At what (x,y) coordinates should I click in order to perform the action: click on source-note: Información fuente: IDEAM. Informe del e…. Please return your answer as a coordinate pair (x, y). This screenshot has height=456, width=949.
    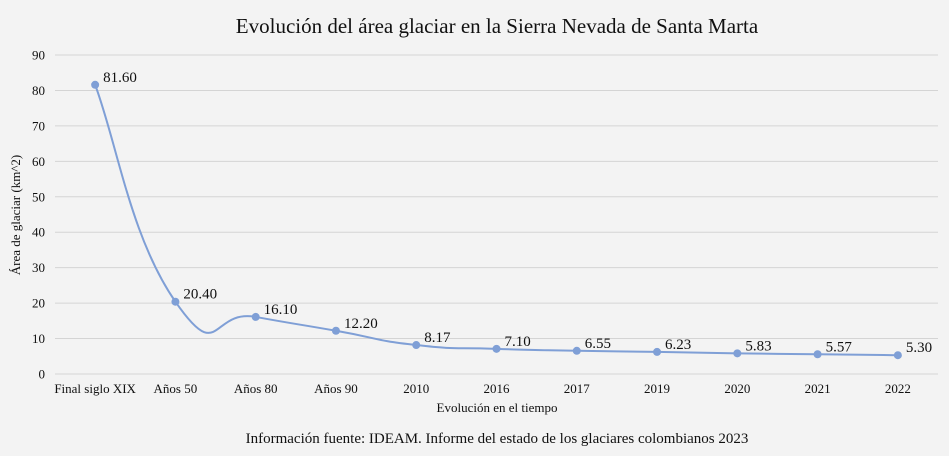
    Looking at the image, I should click on (497, 439).